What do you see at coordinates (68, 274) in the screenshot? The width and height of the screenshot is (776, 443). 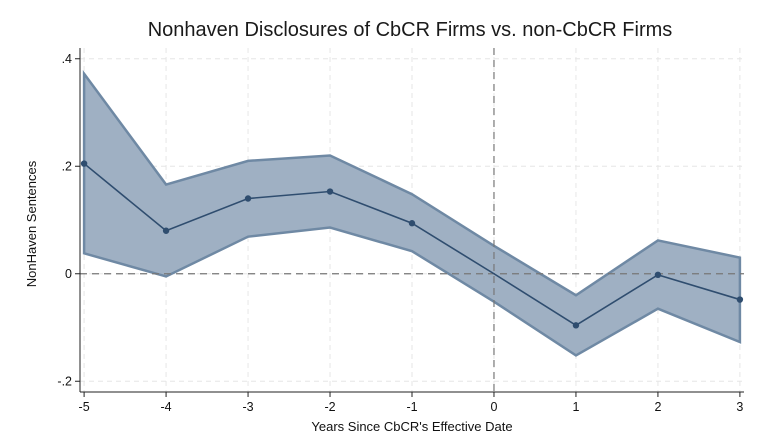 I see `y-tick-label: 0` at bounding box center [68, 274].